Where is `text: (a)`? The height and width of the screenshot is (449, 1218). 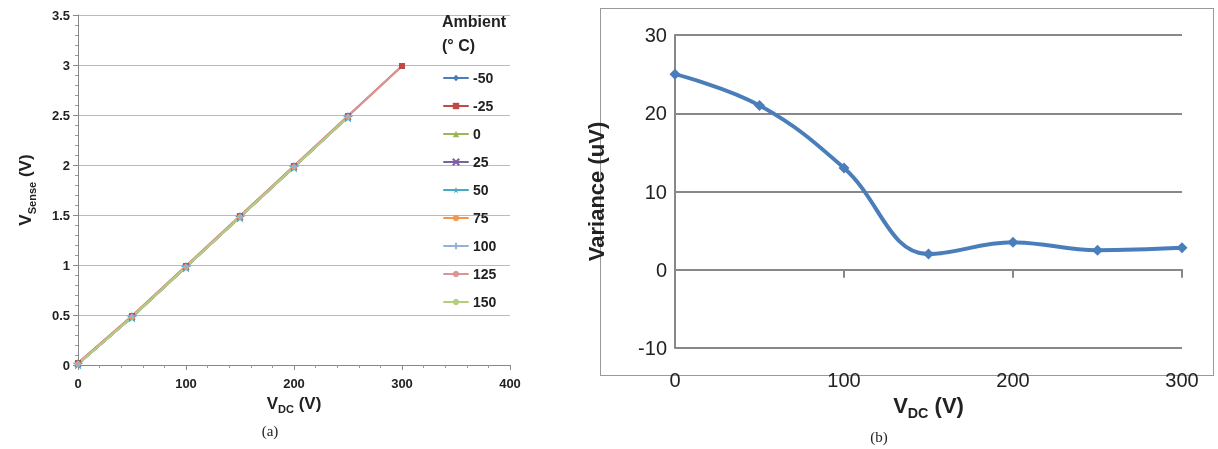
text: (a) is located at coordinates (270, 431).